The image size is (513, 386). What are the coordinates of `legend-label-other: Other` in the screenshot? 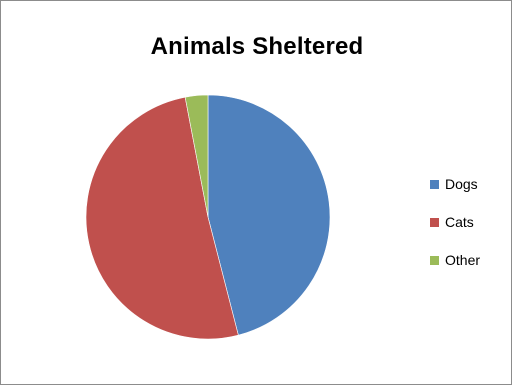 It's located at (463, 260).